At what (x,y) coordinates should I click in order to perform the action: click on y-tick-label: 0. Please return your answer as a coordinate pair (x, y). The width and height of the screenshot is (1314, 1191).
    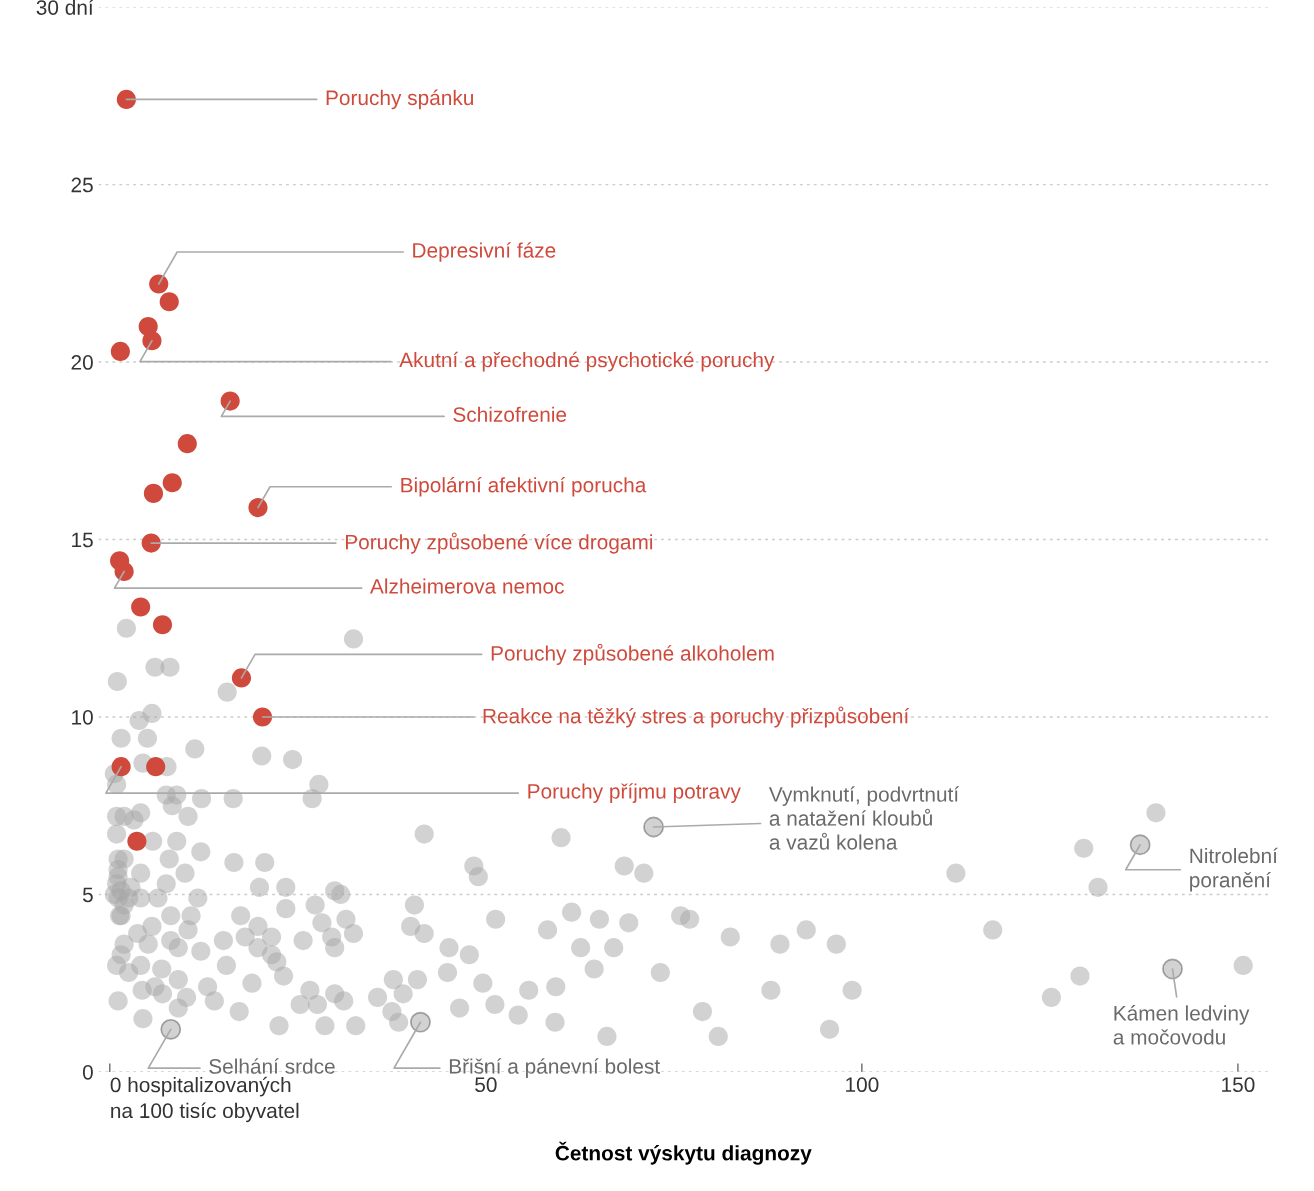
    Looking at the image, I should click on (87, 1072).